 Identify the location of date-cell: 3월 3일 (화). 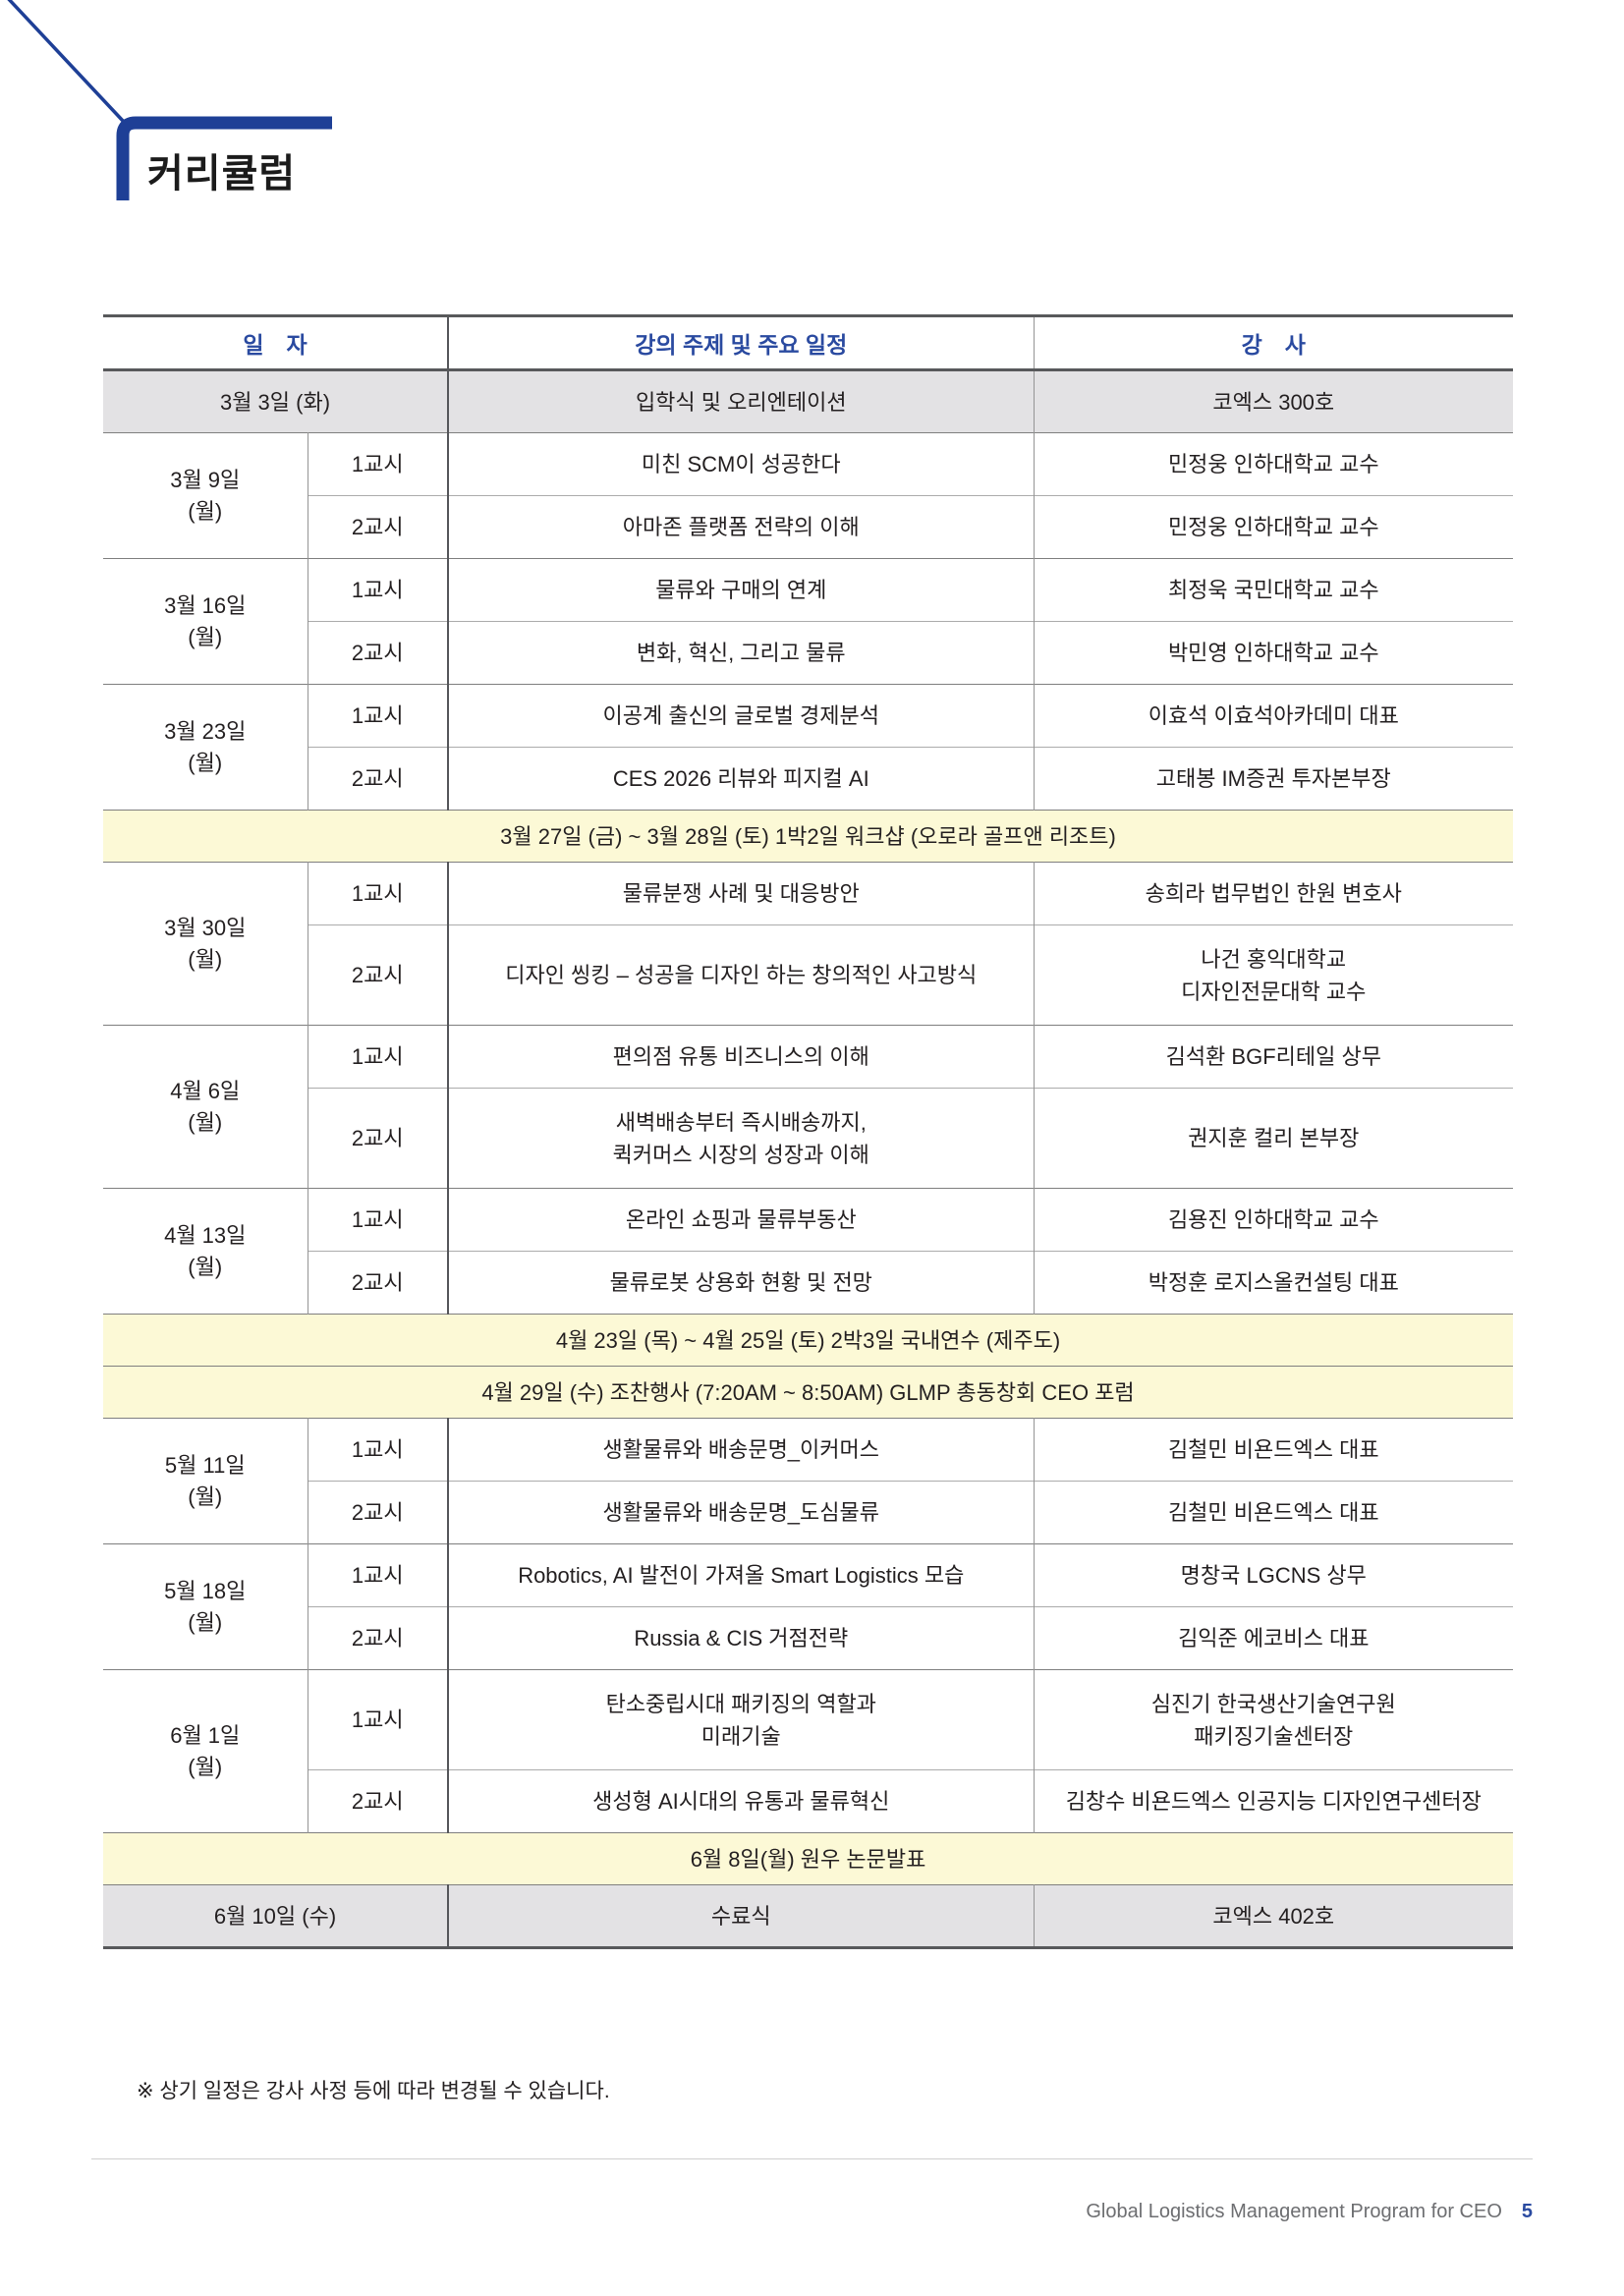
(276, 401).